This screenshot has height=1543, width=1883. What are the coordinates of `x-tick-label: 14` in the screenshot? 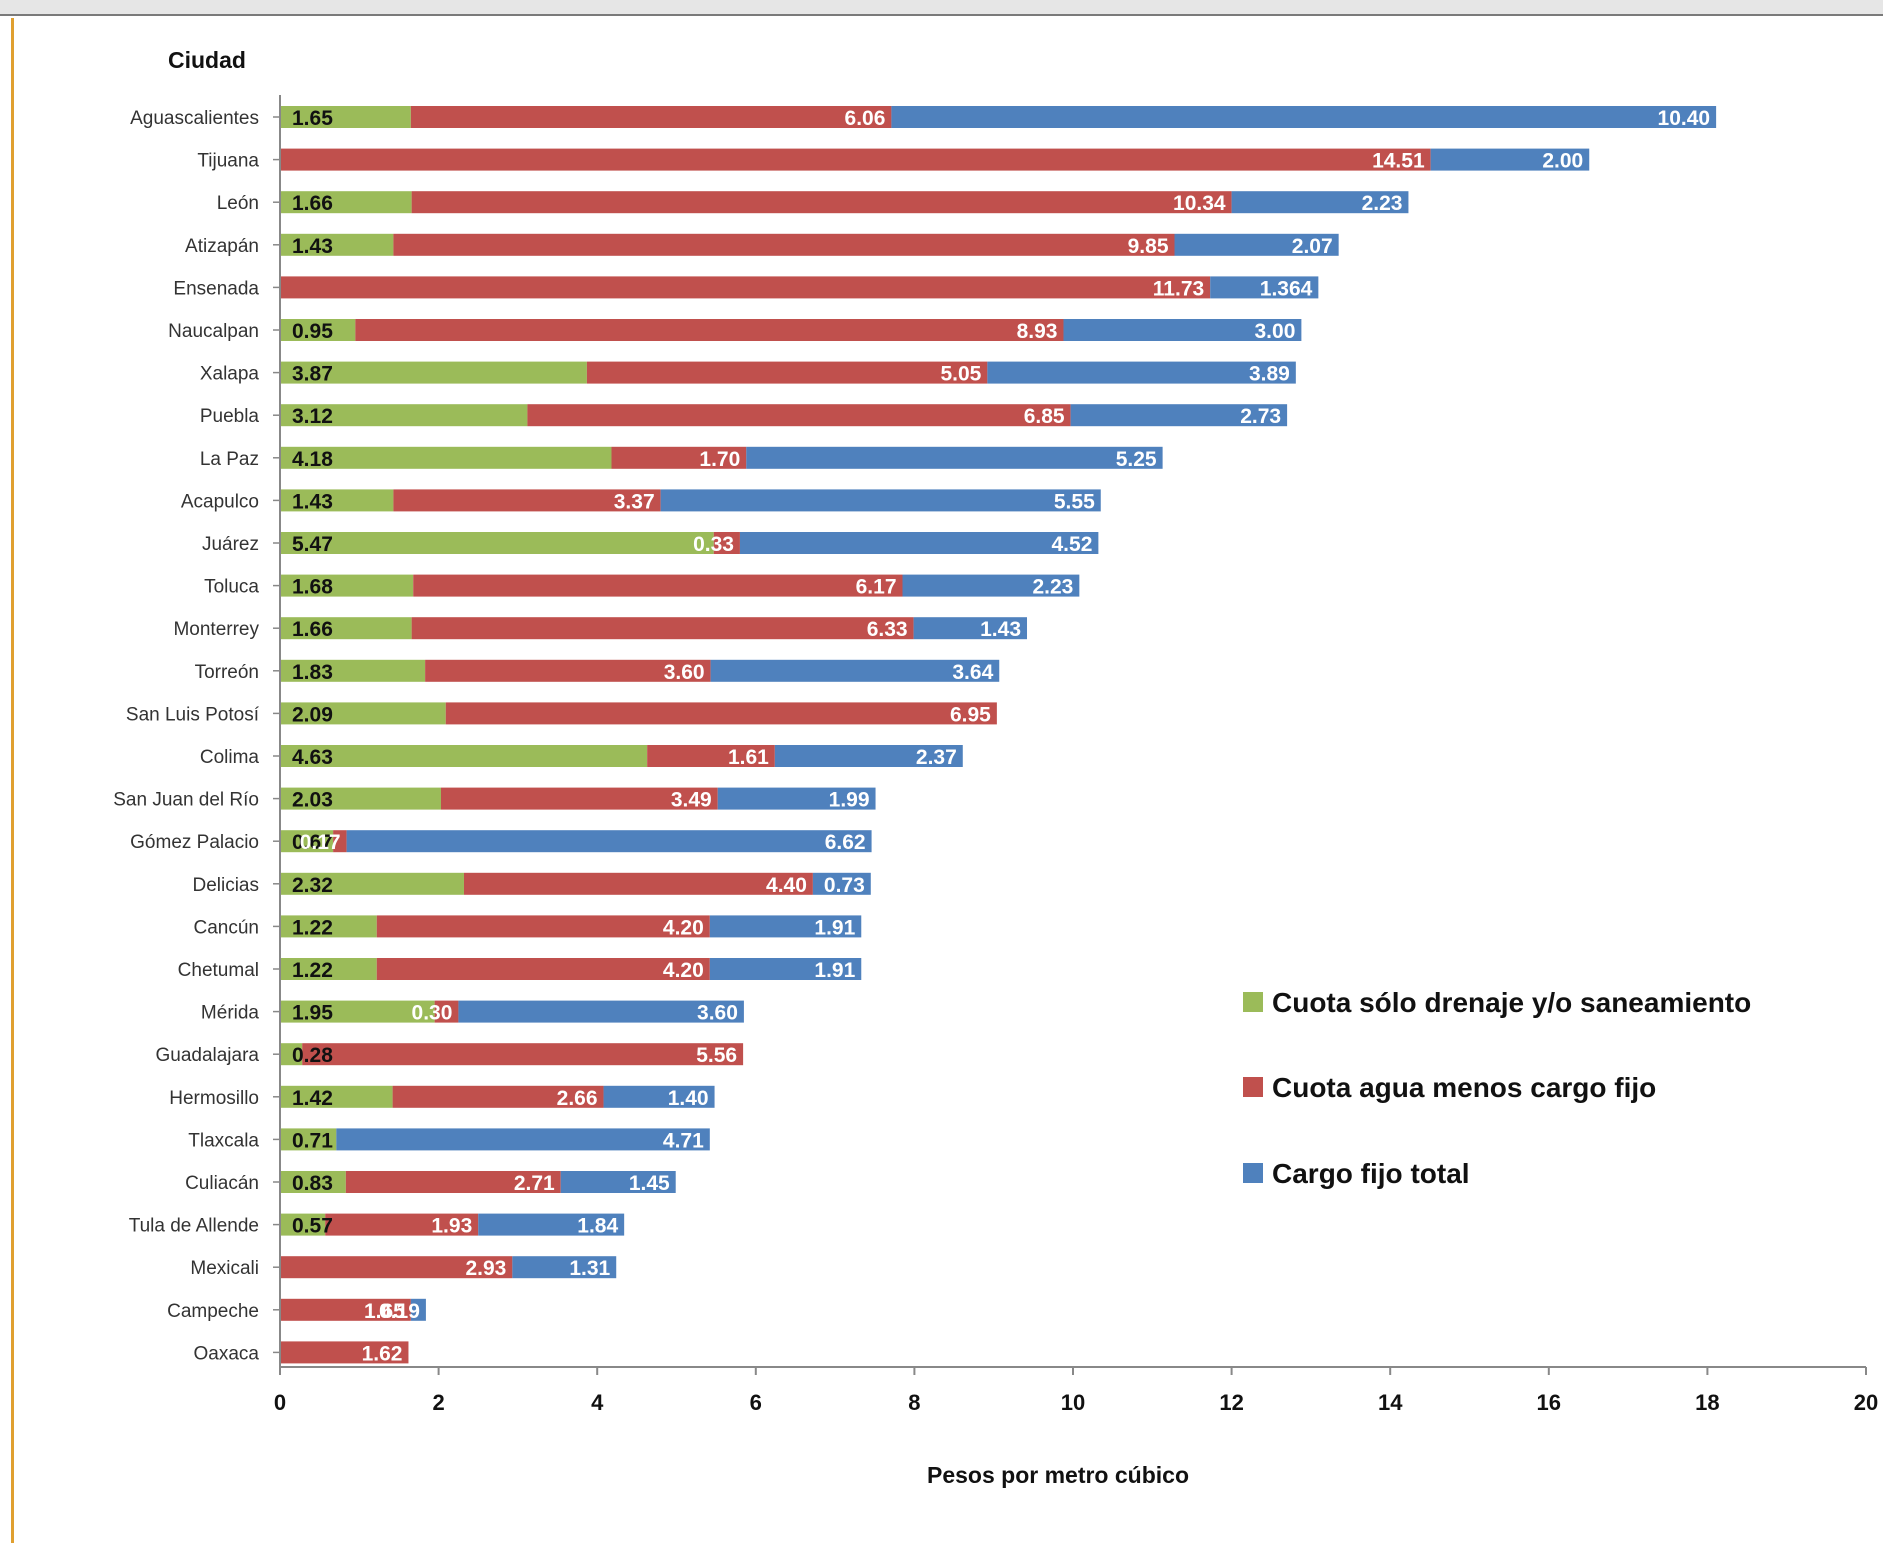 It's located at (1390, 1402).